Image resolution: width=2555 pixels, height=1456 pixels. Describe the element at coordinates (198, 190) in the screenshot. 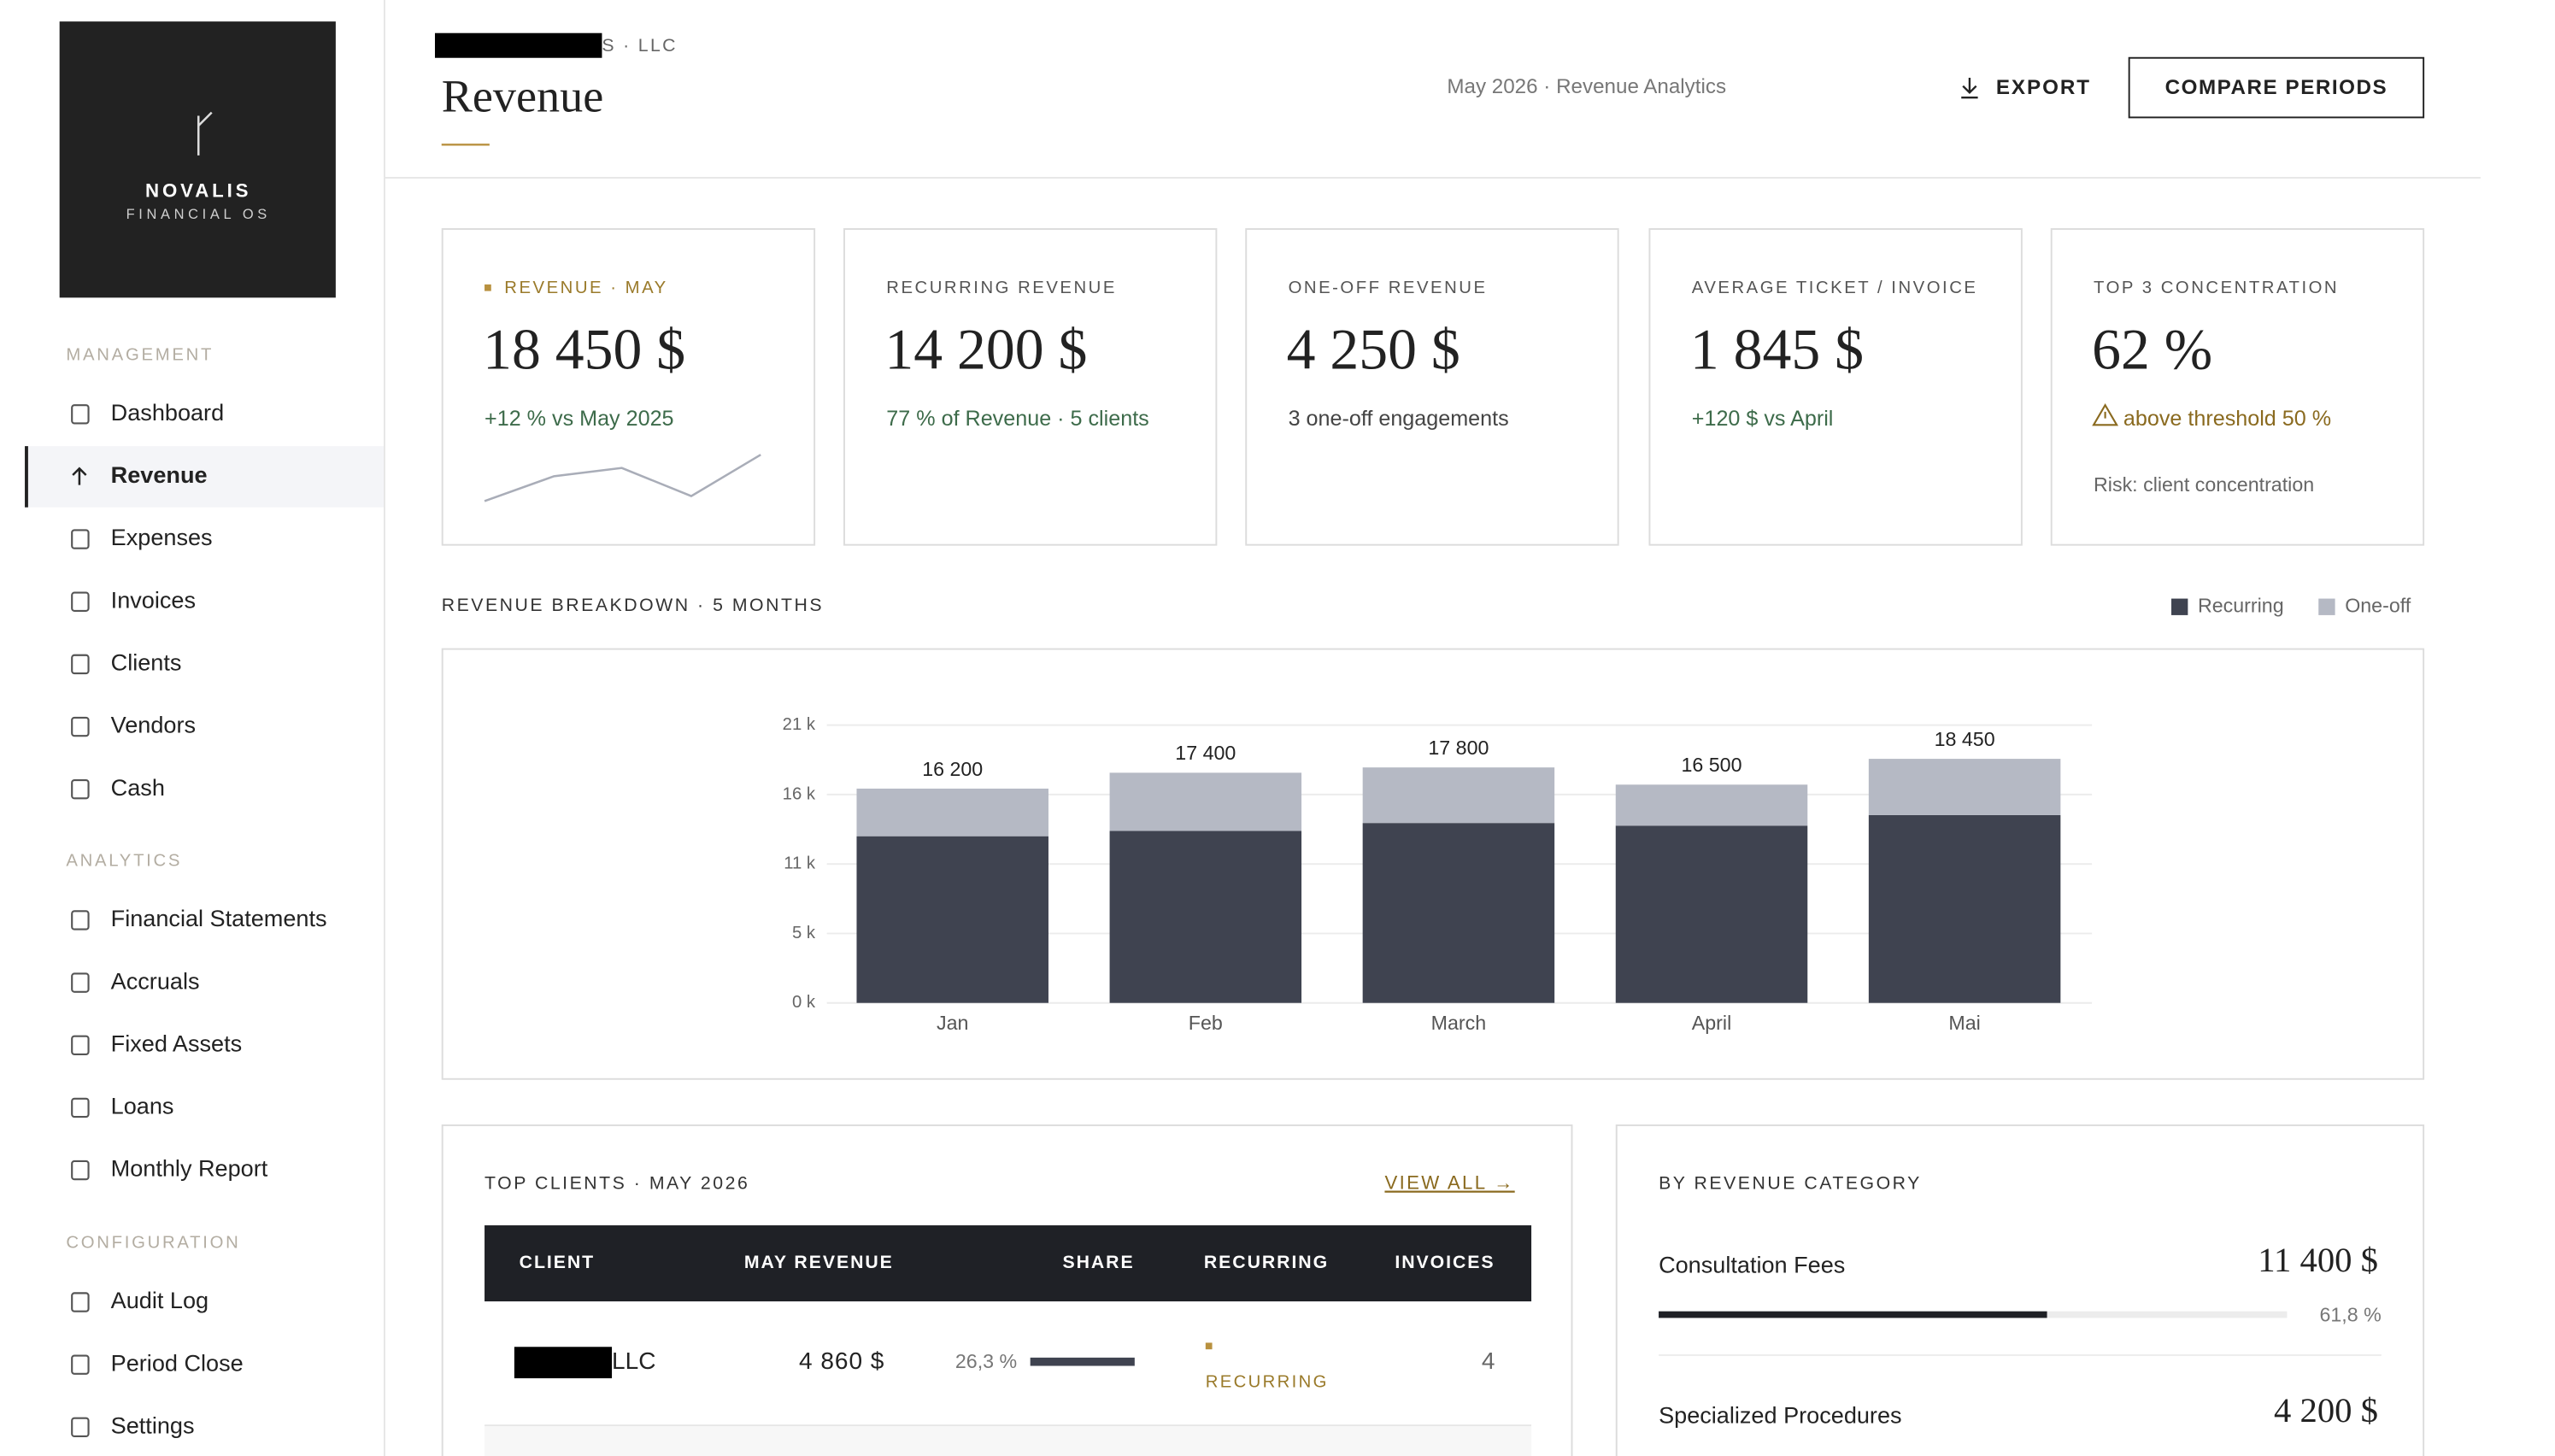

I see `brand-name: NOVALIS` at that location.